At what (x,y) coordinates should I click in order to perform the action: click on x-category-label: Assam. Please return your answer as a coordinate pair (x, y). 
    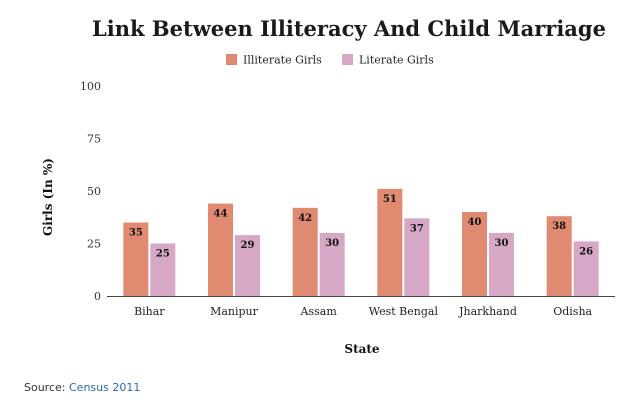
    Looking at the image, I should click on (319, 311).